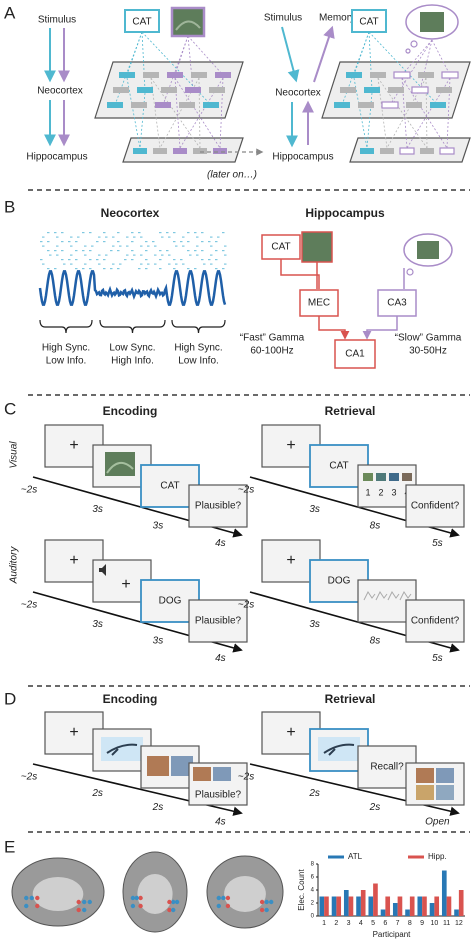 The width and height of the screenshot is (474, 942). I want to click on label: Stimulus, so click(283, 18).